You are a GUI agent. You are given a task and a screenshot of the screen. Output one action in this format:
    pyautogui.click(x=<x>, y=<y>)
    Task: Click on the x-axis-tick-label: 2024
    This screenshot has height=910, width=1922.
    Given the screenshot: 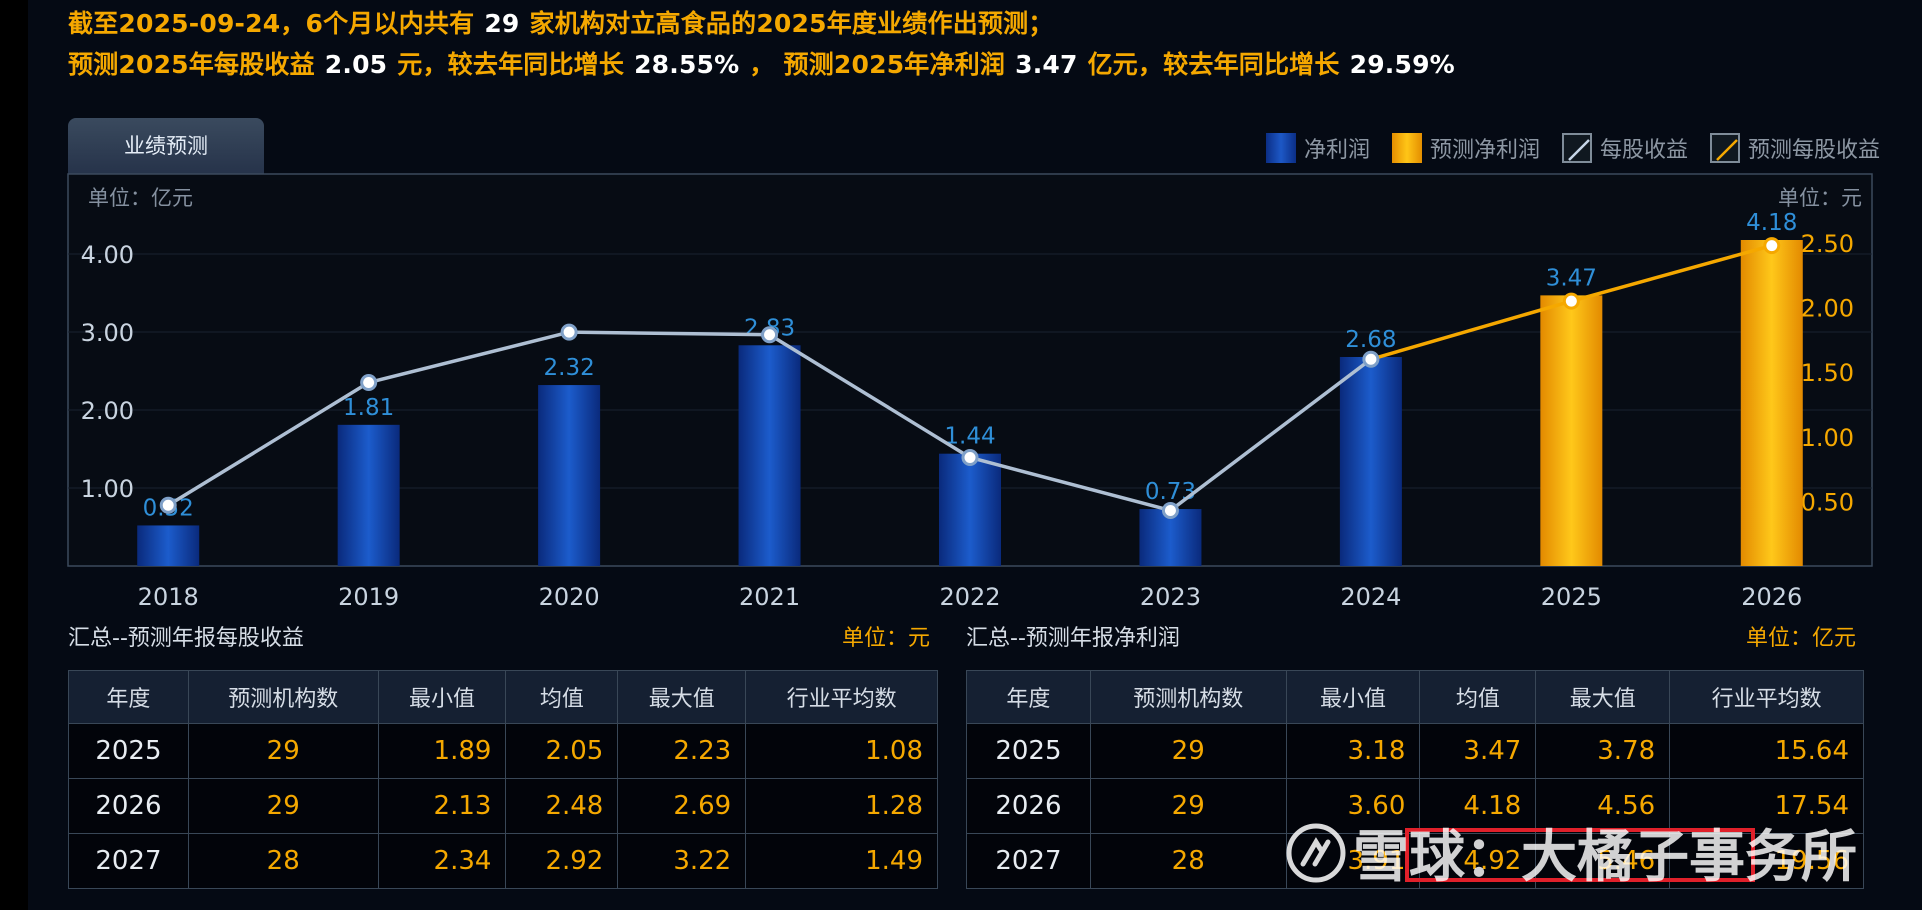 What is the action you would take?
    pyautogui.click(x=1370, y=596)
    